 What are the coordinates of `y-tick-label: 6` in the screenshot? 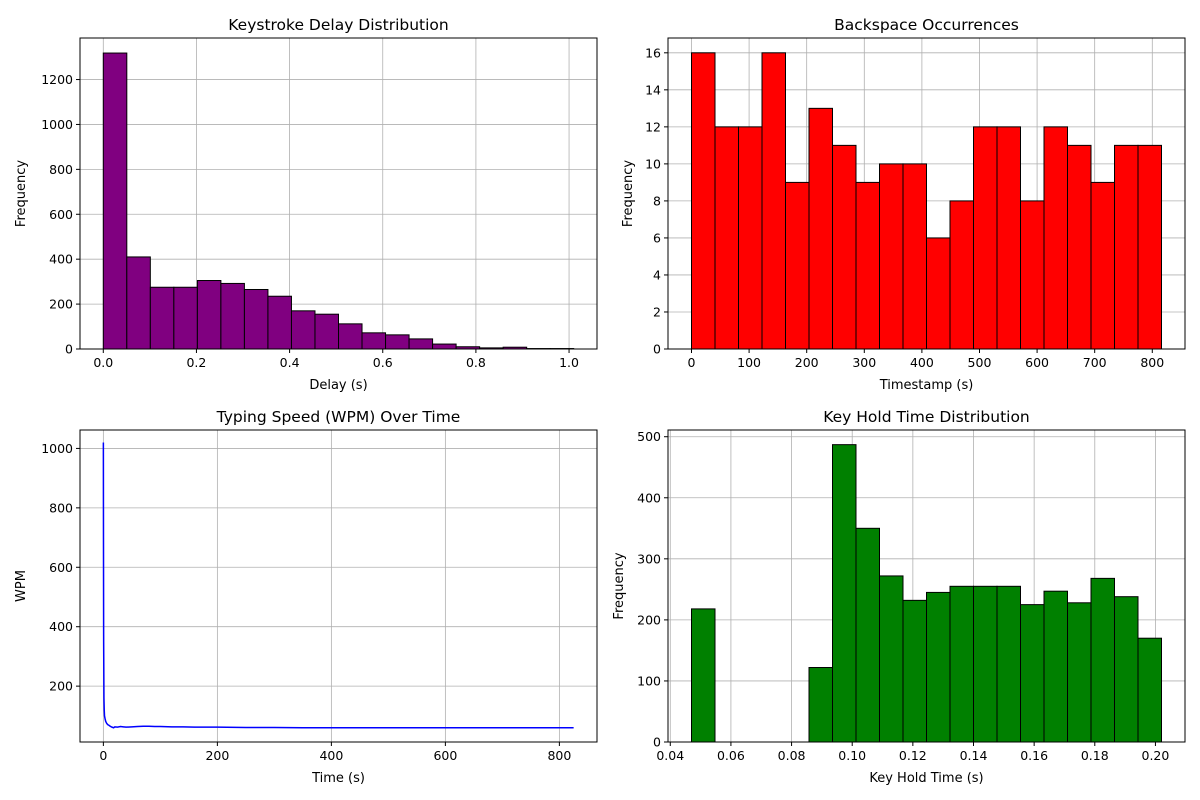 It's located at (657, 237).